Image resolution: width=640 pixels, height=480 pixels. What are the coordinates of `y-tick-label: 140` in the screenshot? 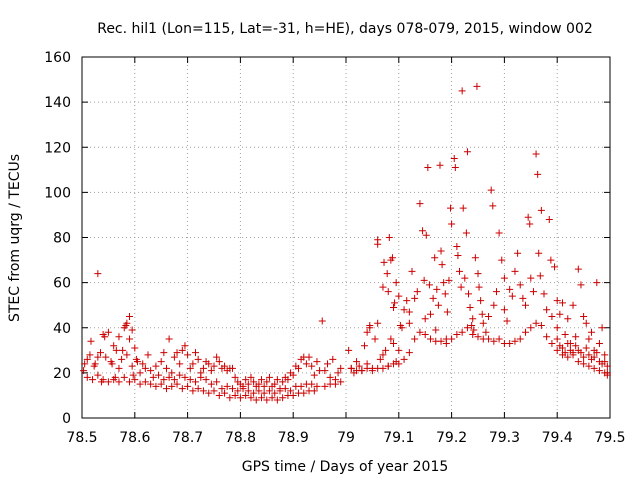 It's located at (57, 103).